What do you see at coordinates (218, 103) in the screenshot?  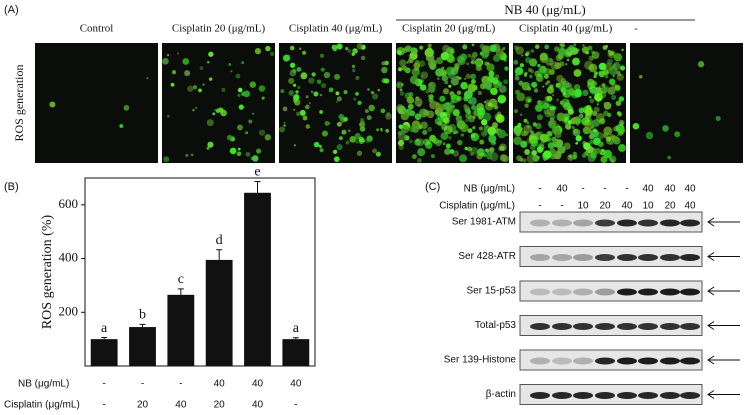 I see `micrograph` at bounding box center [218, 103].